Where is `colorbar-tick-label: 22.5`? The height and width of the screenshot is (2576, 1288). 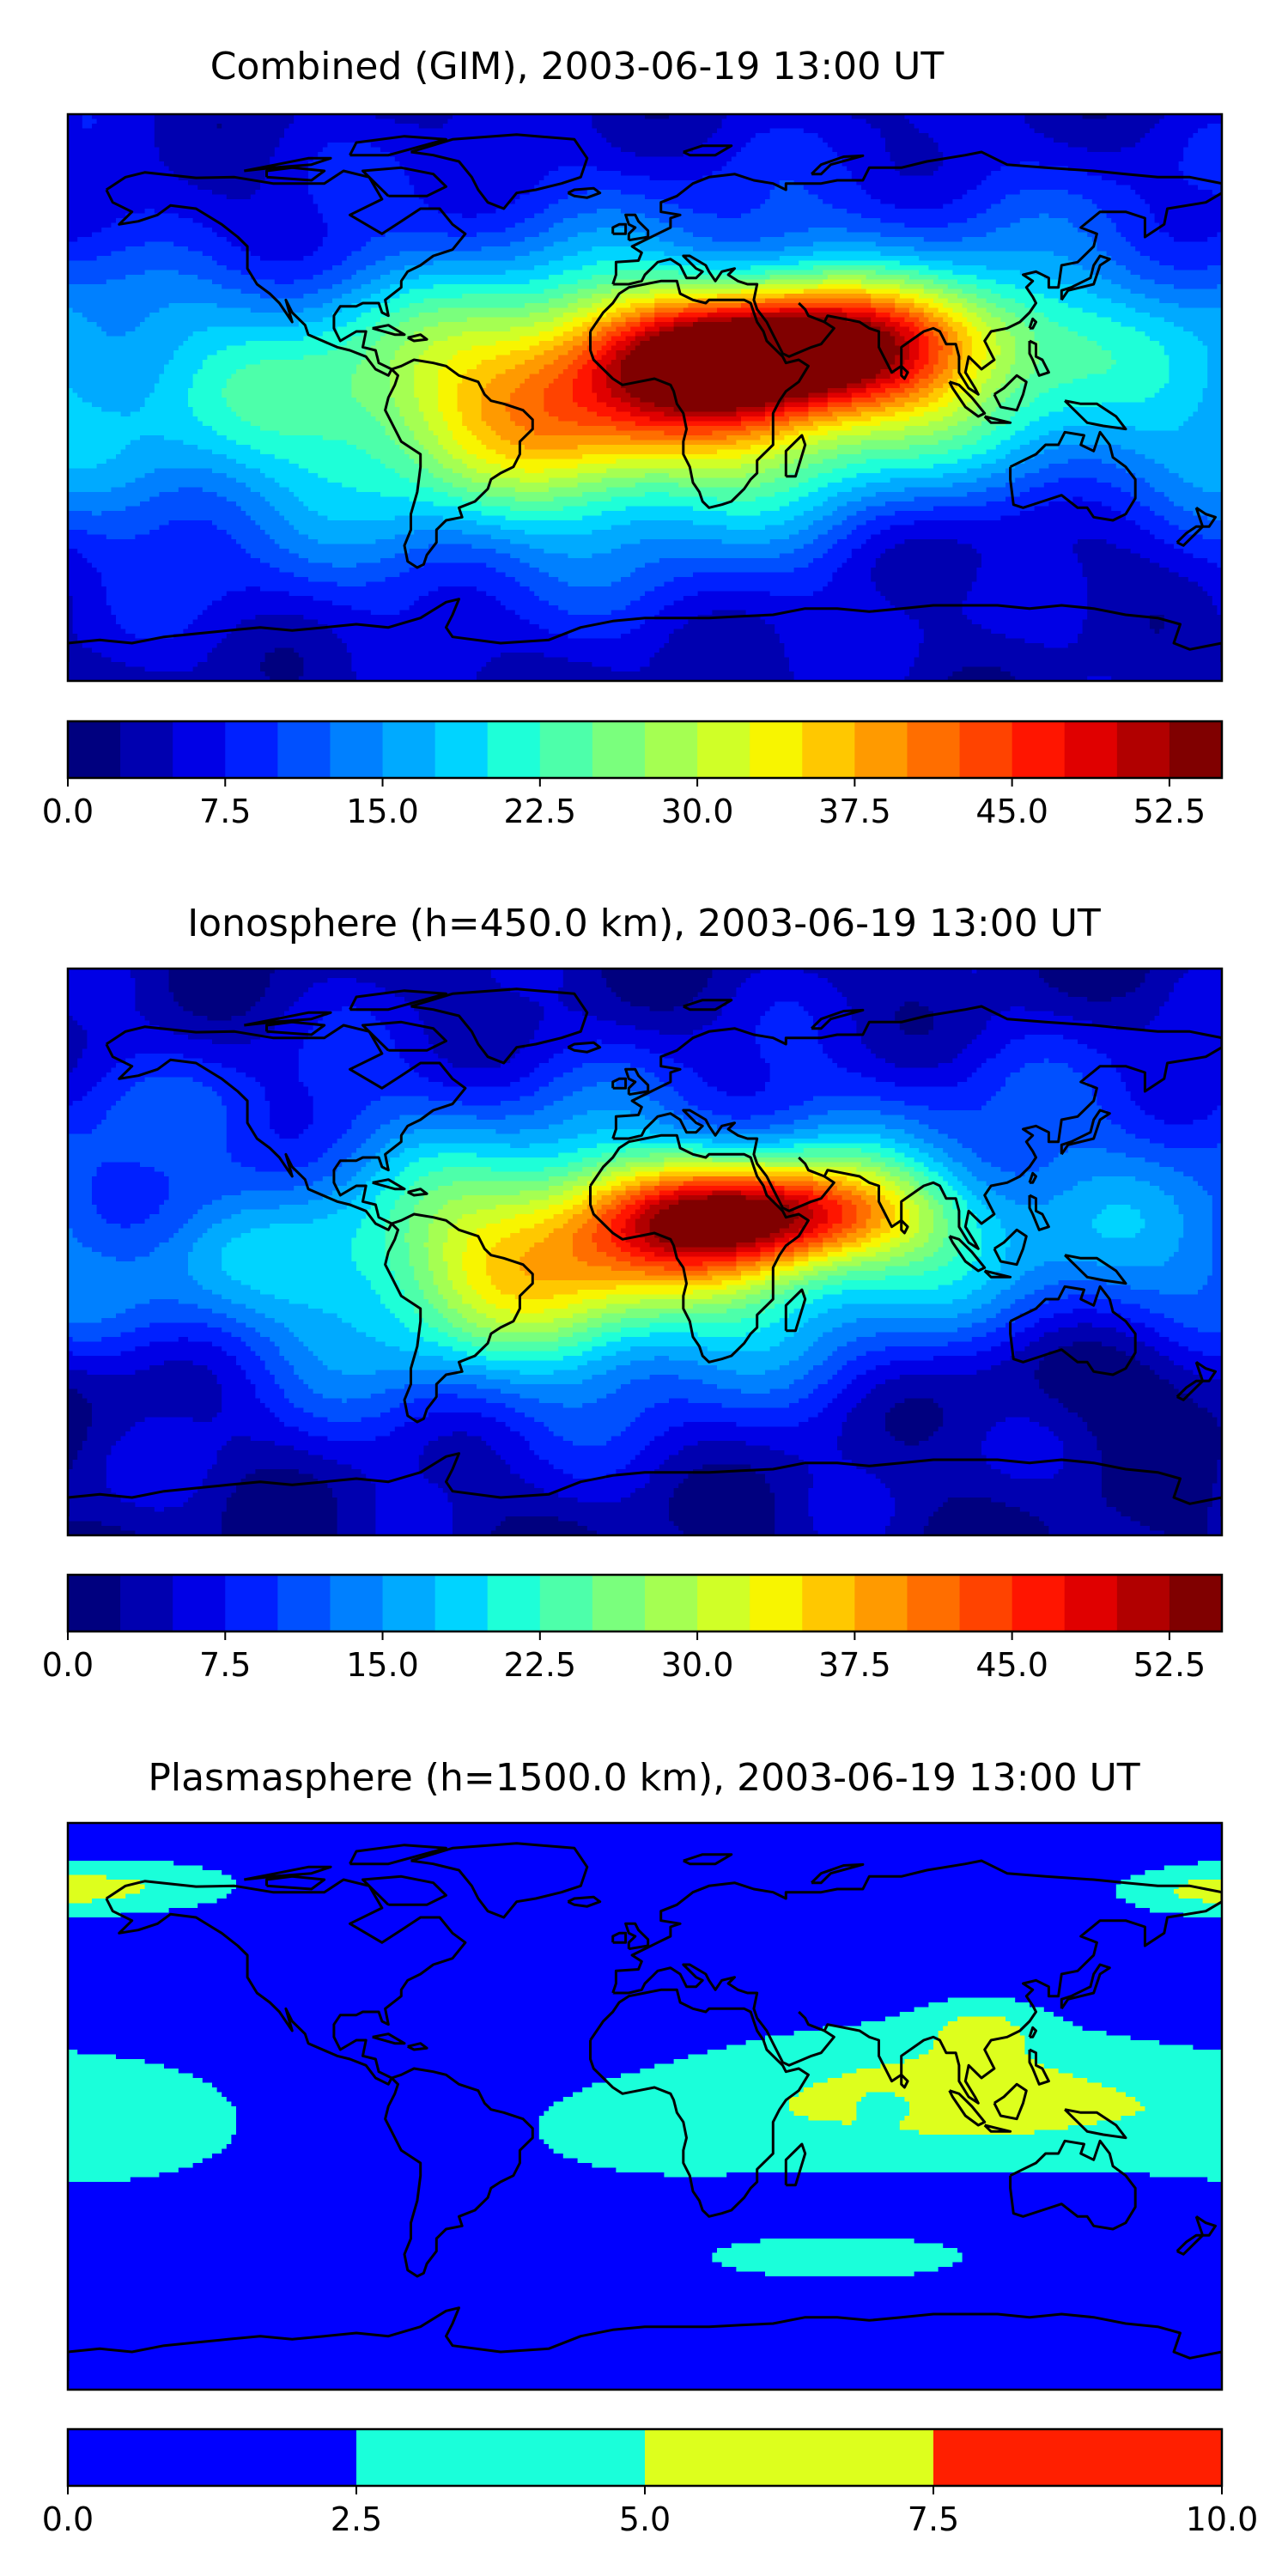 colorbar-tick-label: 22.5 is located at coordinates (541, 812).